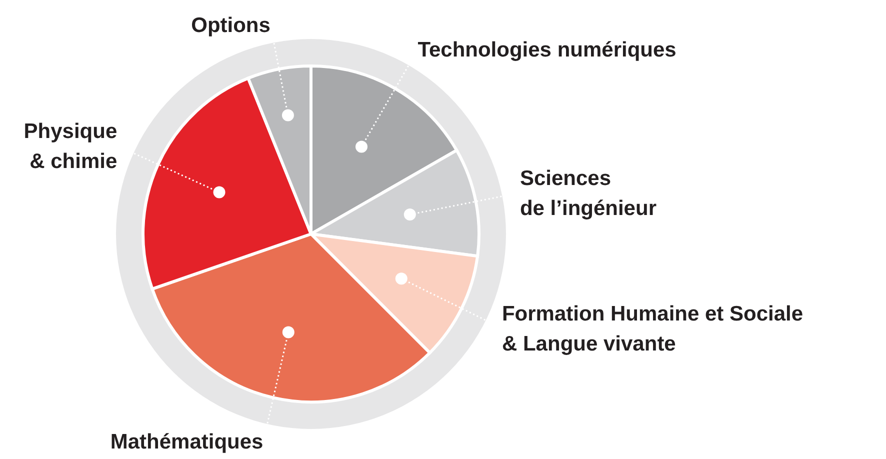 The height and width of the screenshot is (459, 886). What do you see at coordinates (187, 442) in the screenshot?
I see `slice-label: Mathématiques` at bounding box center [187, 442].